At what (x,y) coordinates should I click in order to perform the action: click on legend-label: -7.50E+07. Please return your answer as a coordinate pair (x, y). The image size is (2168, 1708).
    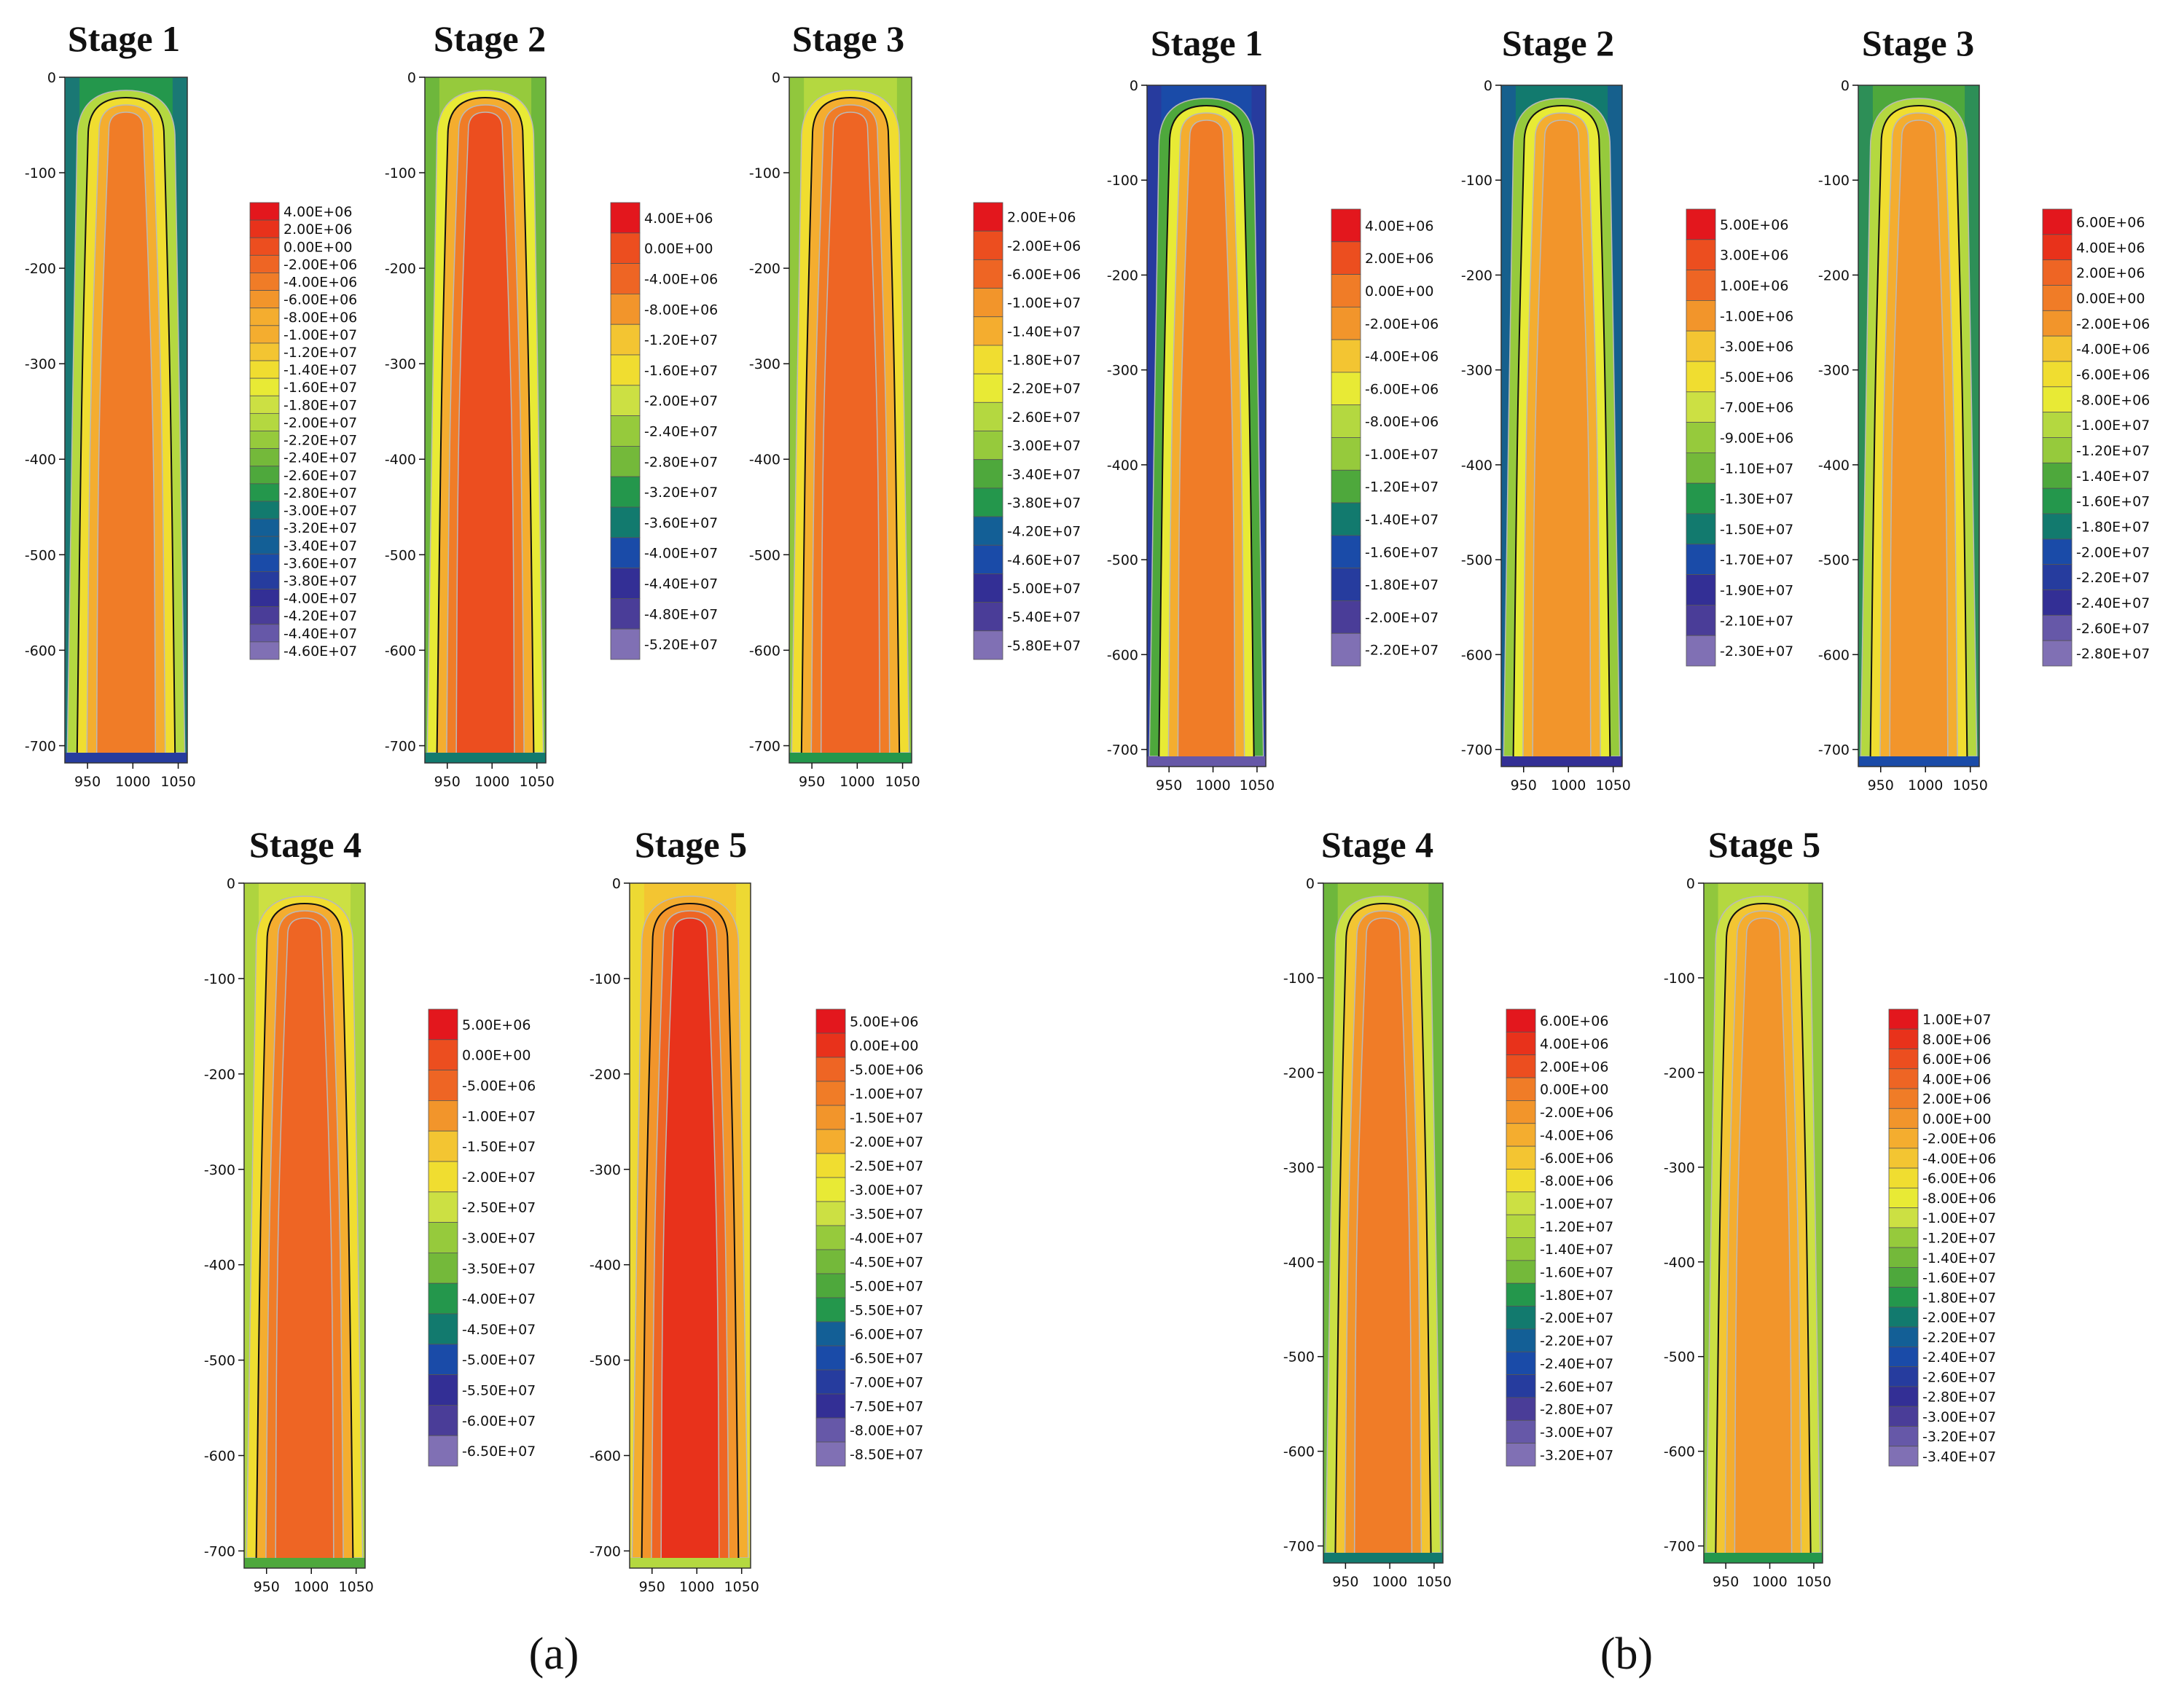
    Looking at the image, I should click on (886, 1407).